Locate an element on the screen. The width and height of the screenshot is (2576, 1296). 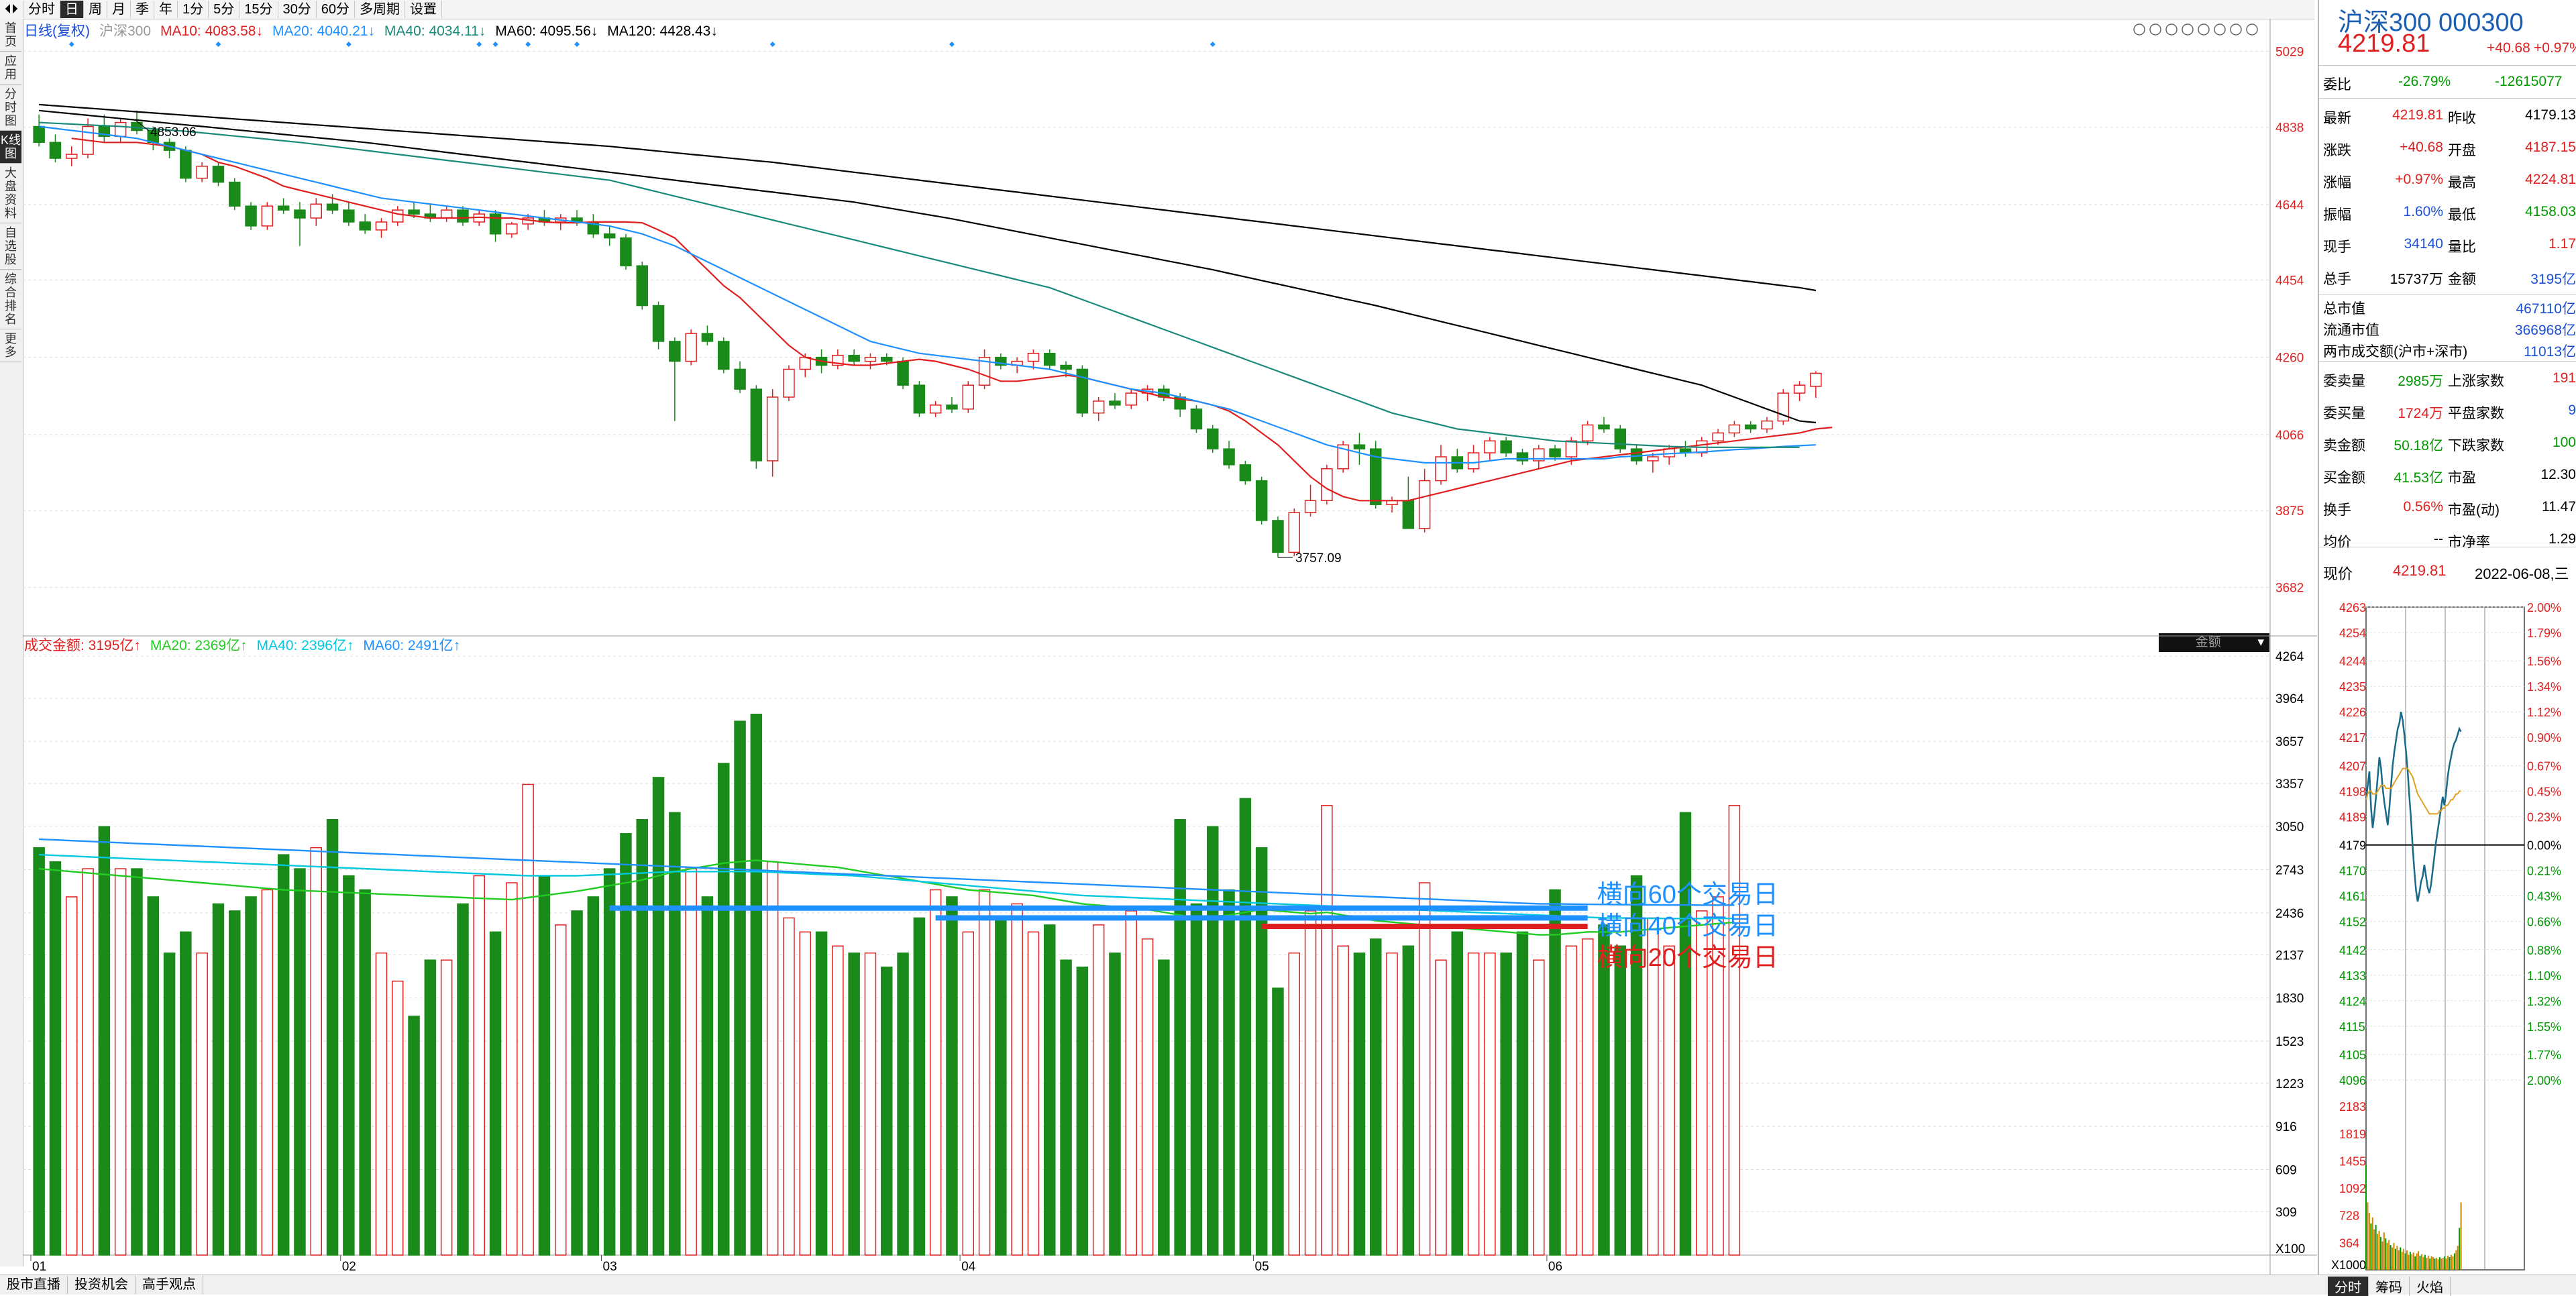
settings-icon is located at coordinates (2155, 29).